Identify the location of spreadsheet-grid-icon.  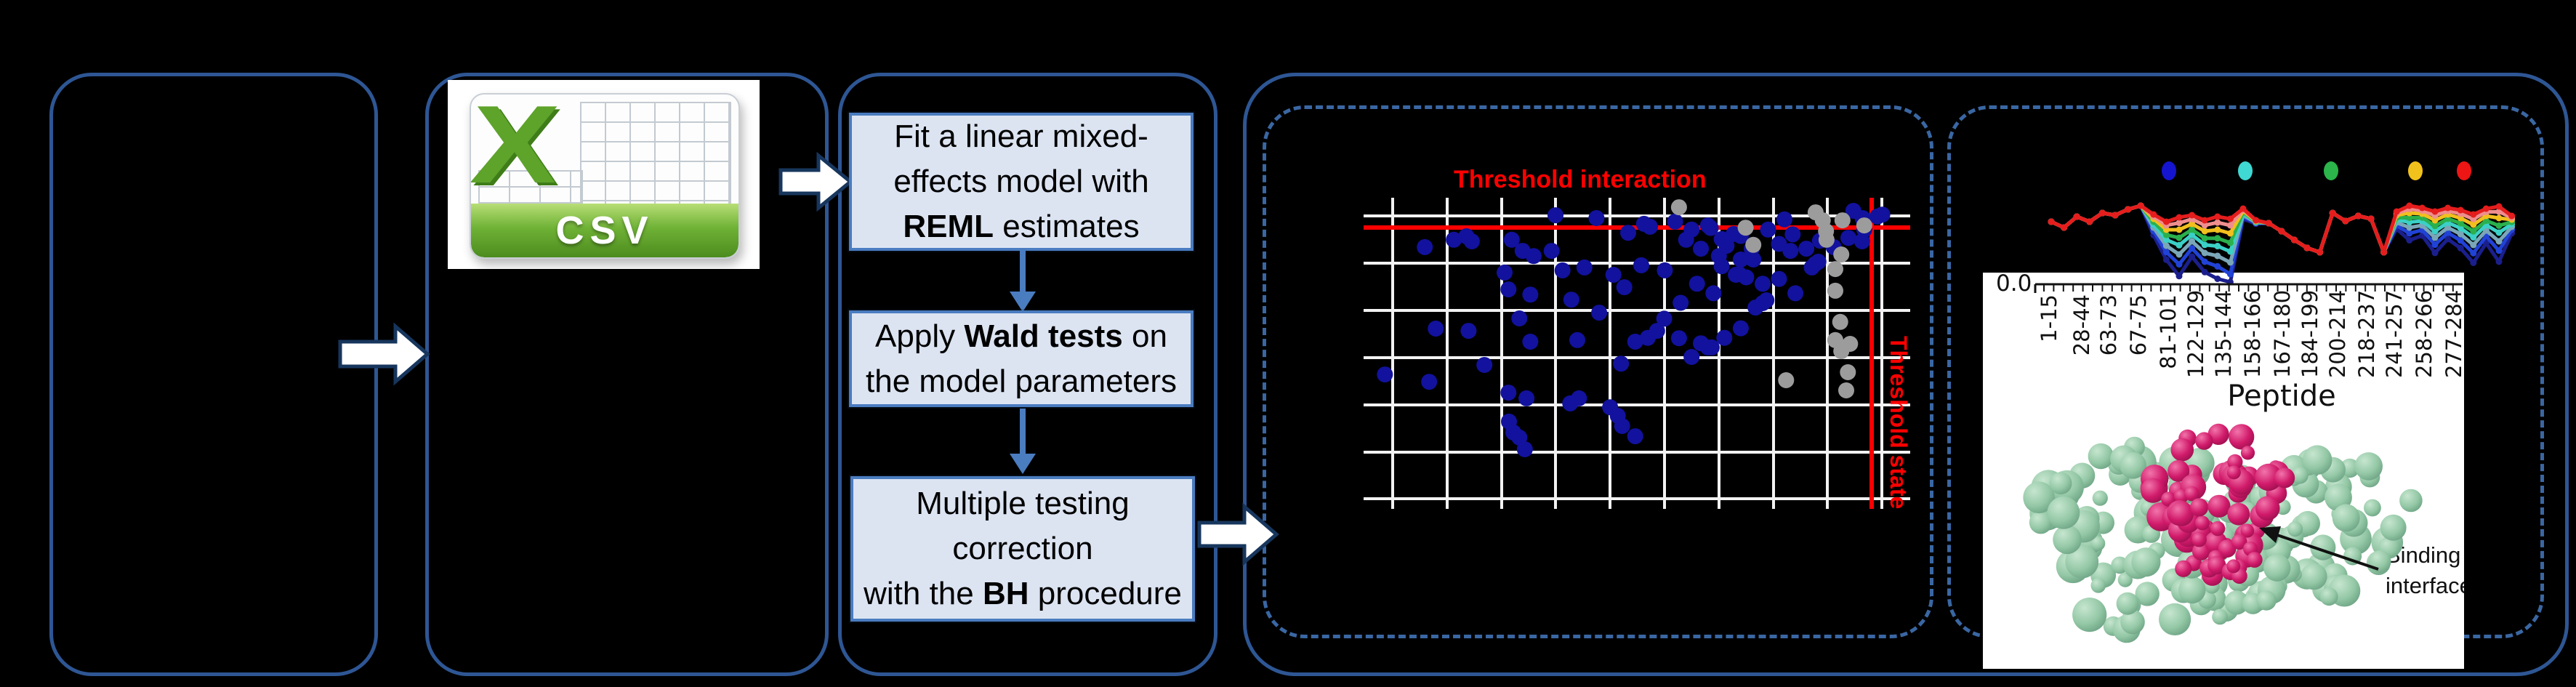
(655, 153).